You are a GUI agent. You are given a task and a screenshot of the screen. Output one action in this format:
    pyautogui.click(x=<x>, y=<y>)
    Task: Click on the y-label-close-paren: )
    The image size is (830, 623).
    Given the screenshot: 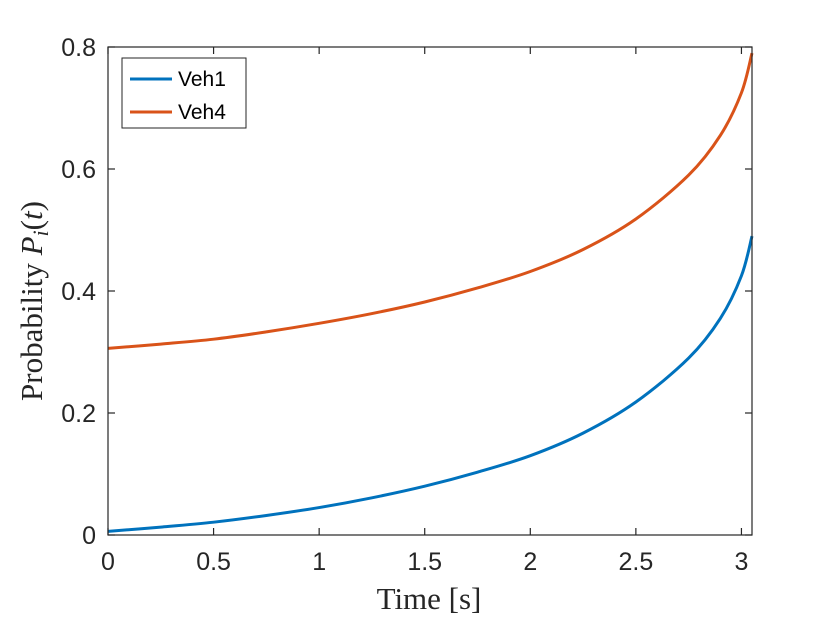 What is the action you would take?
    pyautogui.click(x=31, y=206)
    